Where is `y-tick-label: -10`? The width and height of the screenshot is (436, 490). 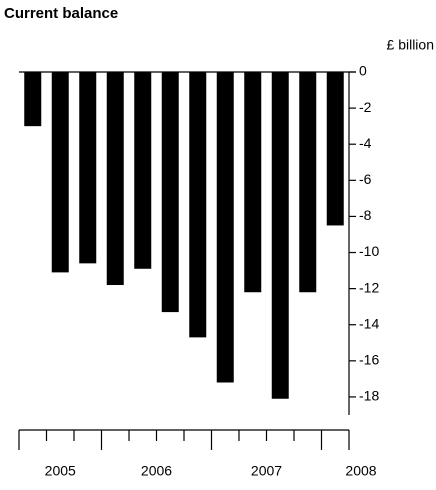 y-tick-label: -10 is located at coordinates (369, 251).